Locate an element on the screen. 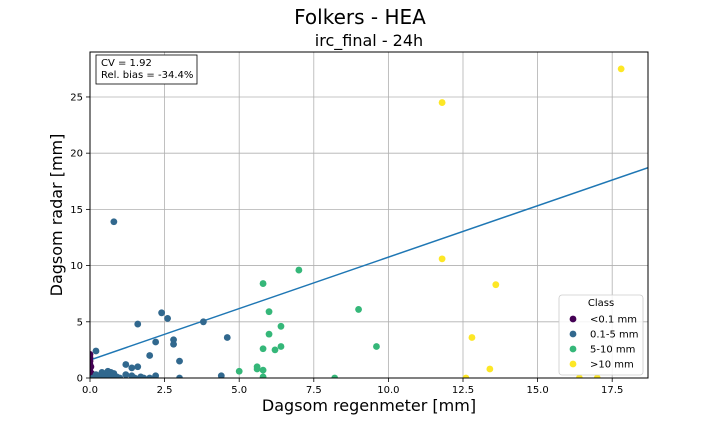  annotation-box is located at coordinates (146, 69).